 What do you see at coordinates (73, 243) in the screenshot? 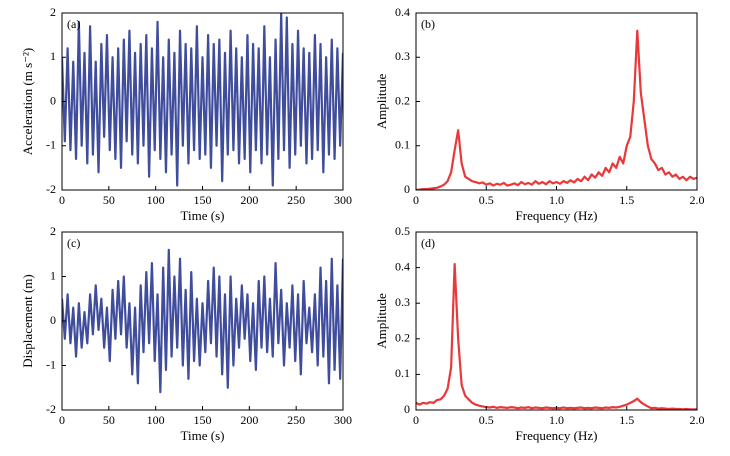
I see `panel-label: (c)` at bounding box center [73, 243].